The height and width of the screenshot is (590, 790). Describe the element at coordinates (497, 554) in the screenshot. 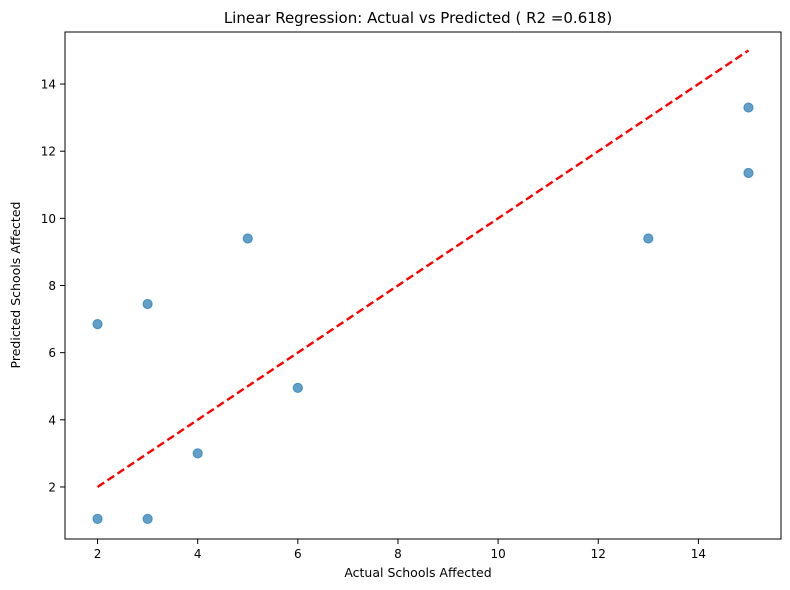

I see `x-tick-label: 10` at that location.